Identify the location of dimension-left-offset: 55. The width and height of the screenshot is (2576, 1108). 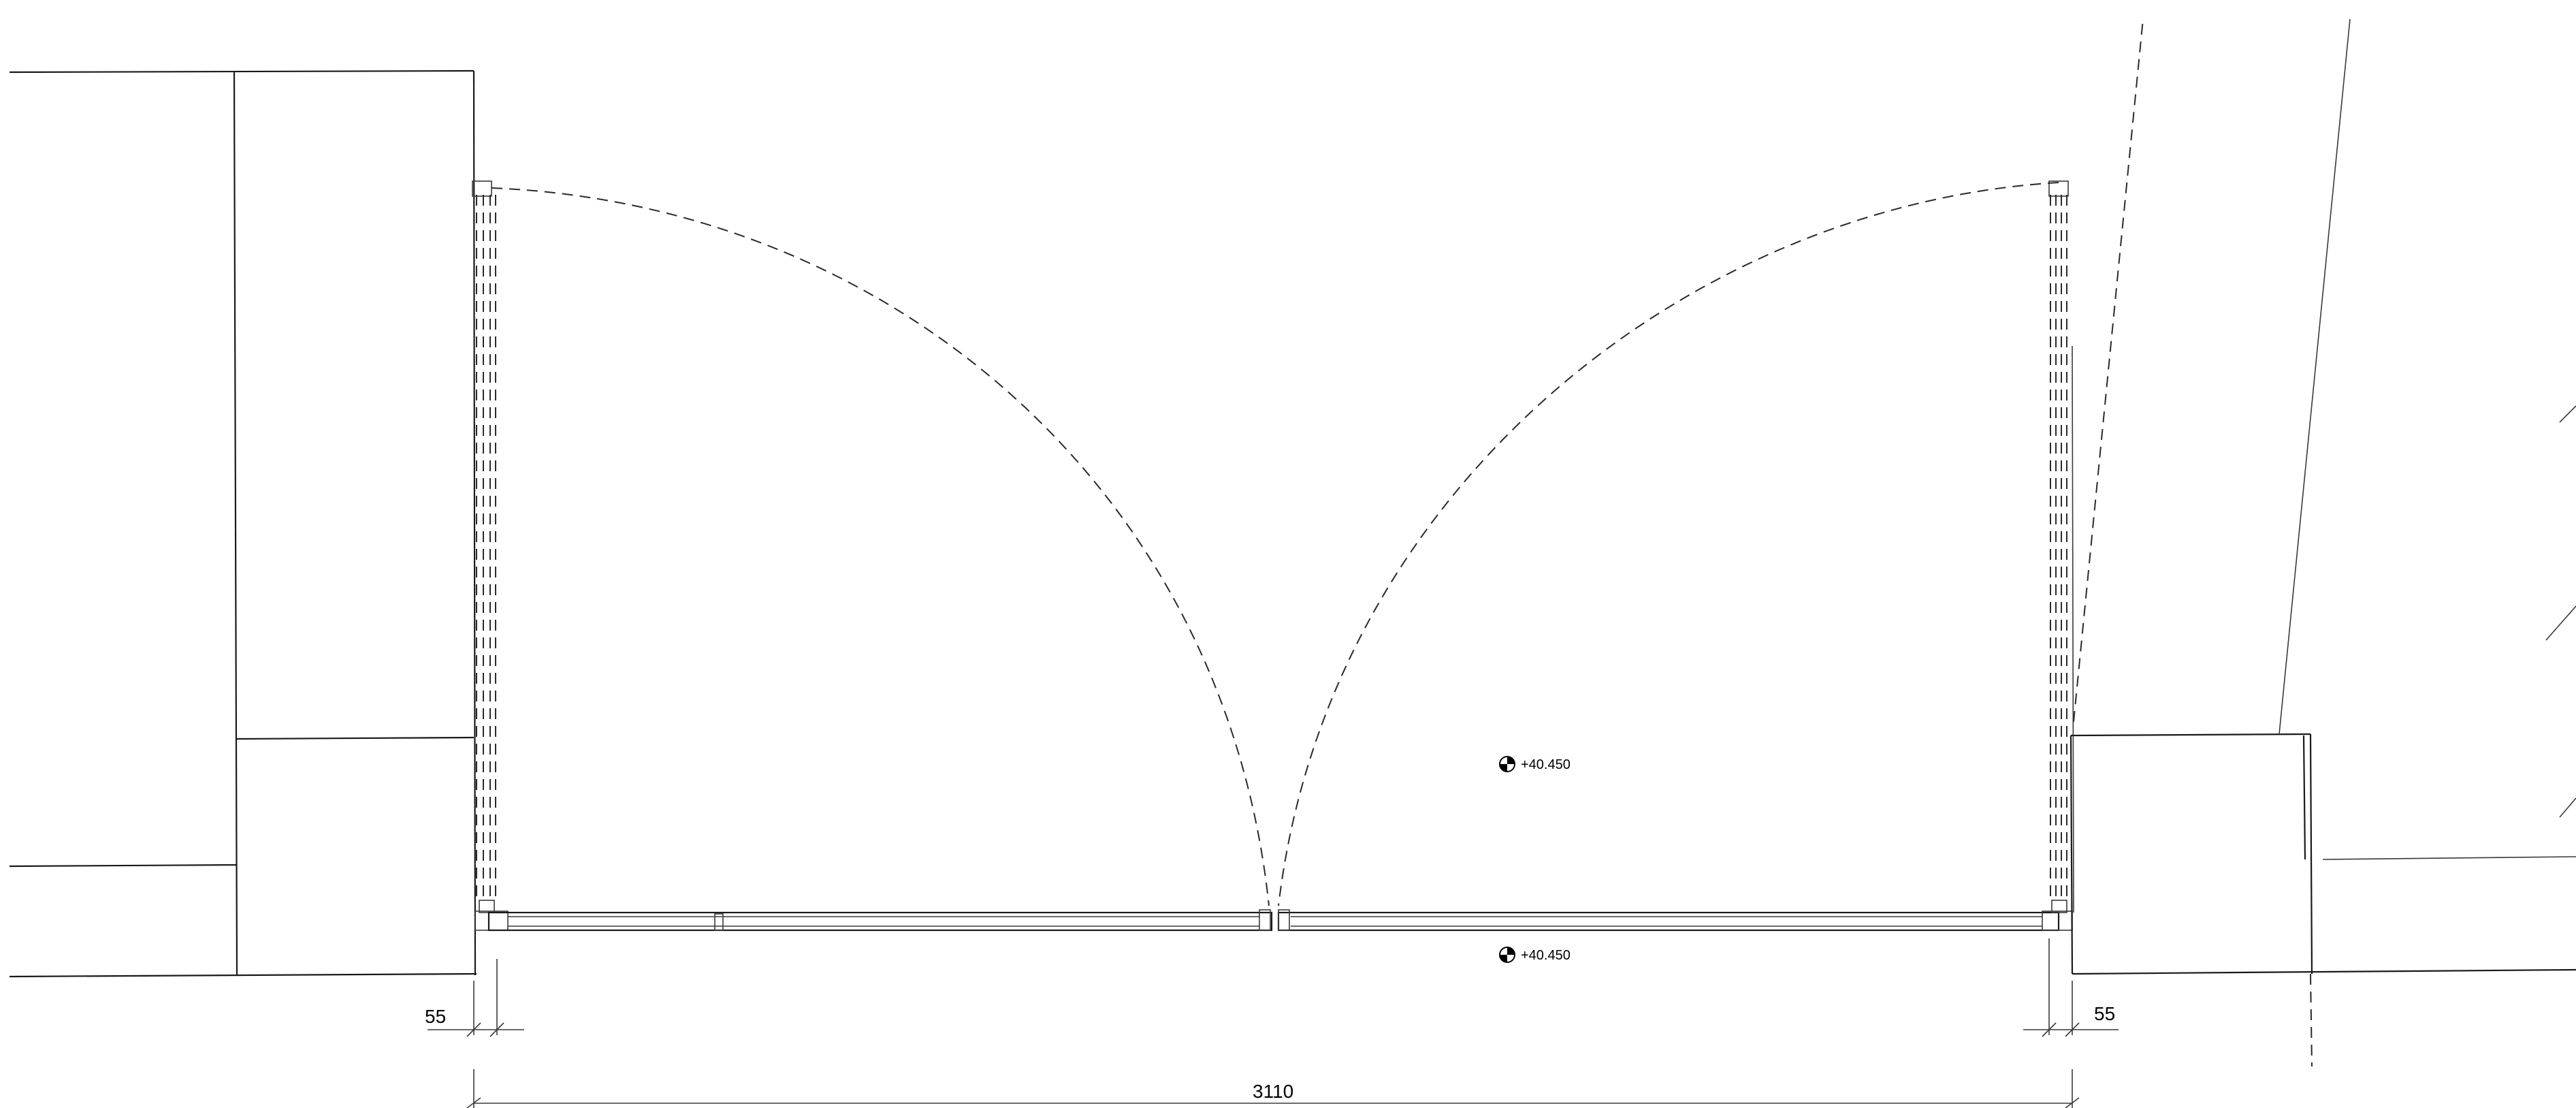
(475, 998).